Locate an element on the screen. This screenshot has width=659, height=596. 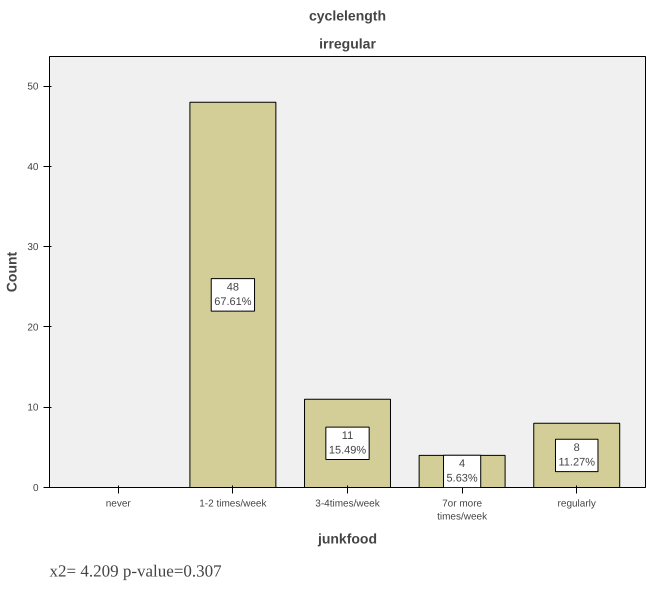
y-tick-label: 30 is located at coordinates (33, 248).